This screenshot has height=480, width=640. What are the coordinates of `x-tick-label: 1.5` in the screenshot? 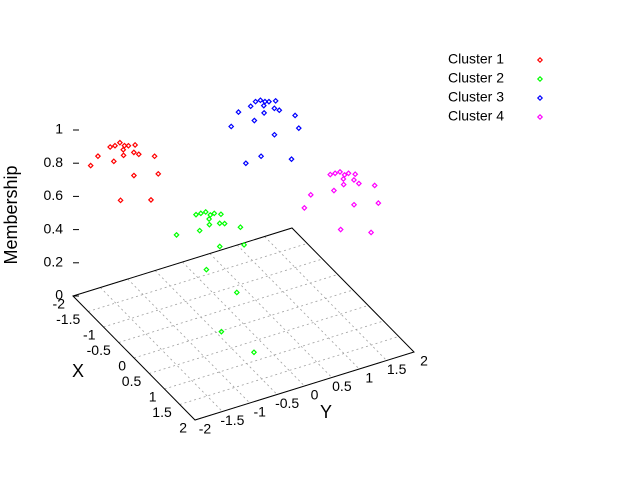 It's located at (162, 412).